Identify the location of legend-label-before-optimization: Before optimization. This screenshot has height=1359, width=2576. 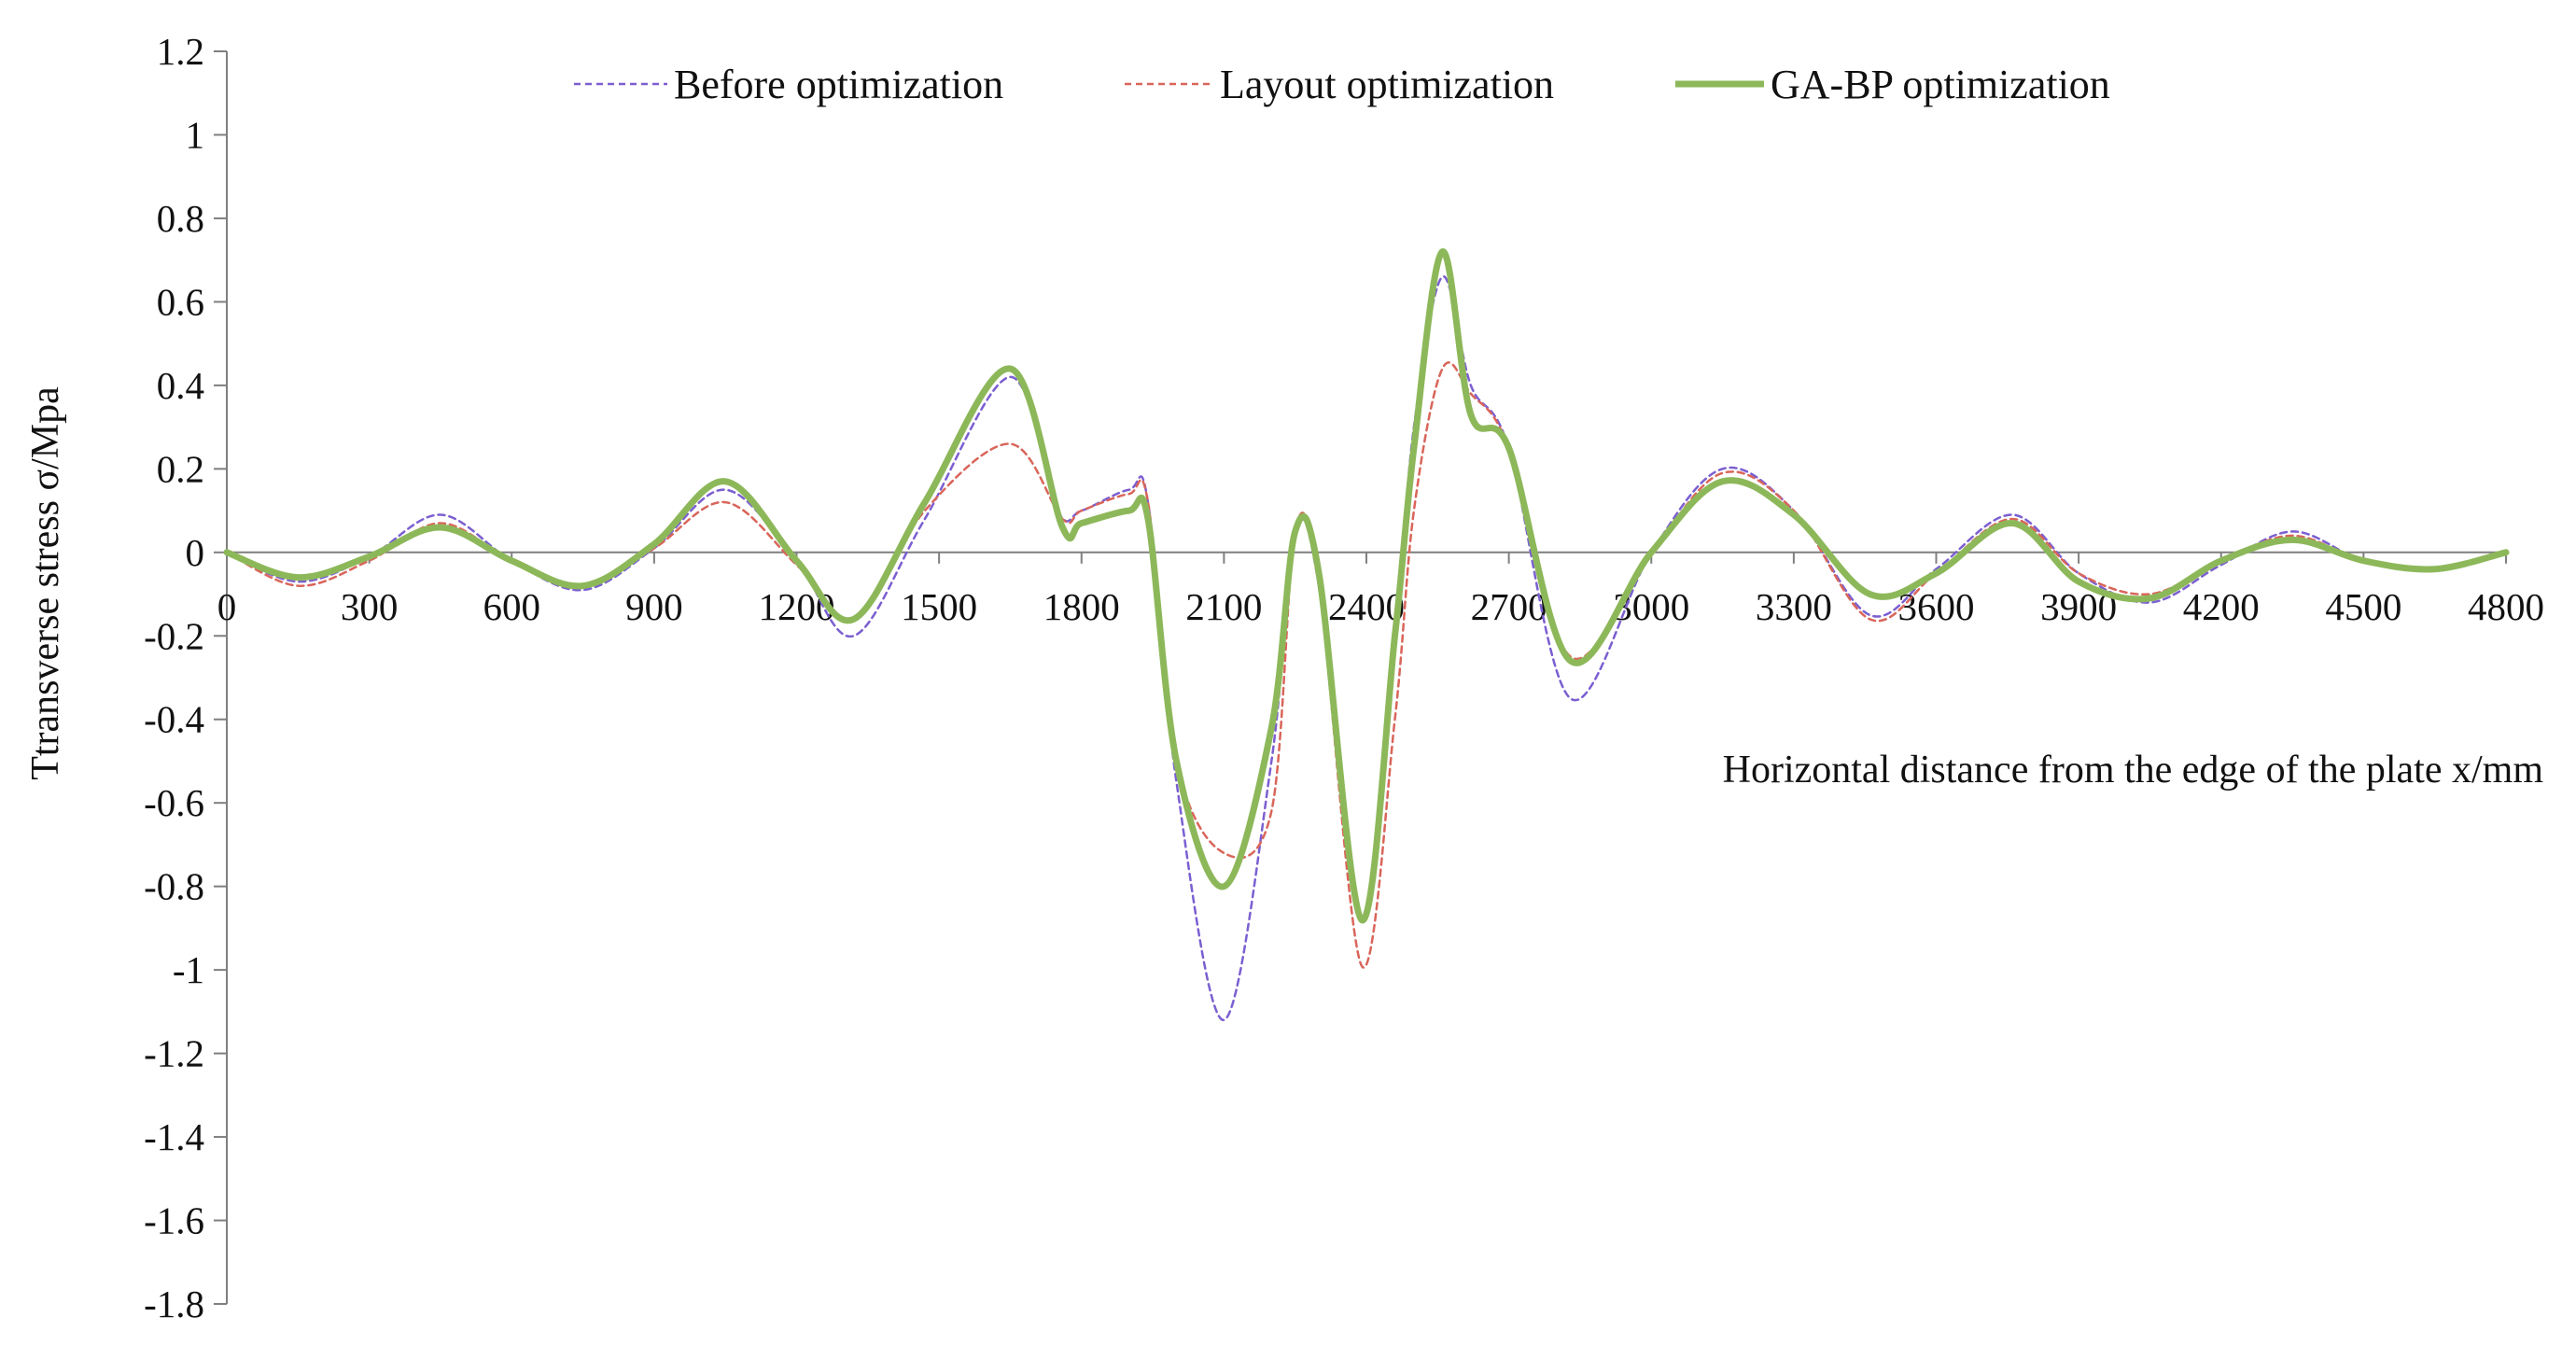
(838, 85).